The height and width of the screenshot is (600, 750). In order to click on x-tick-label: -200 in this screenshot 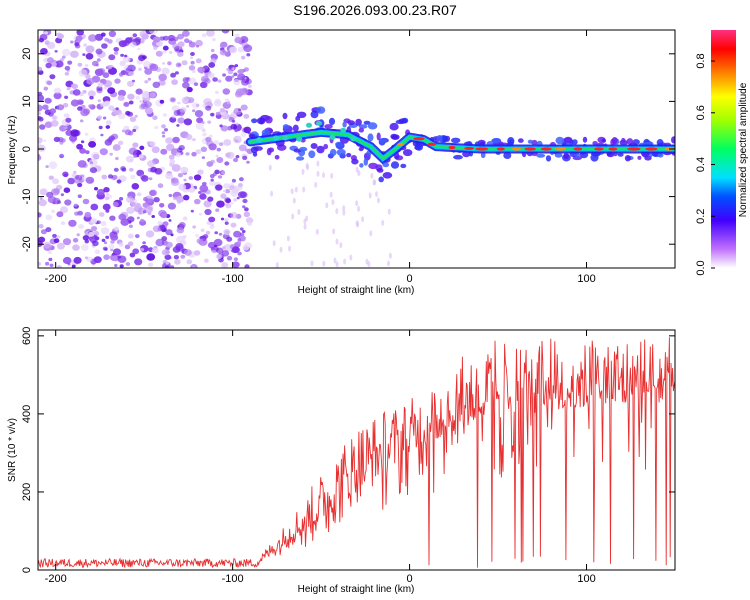, I will do `click(56, 579)`.